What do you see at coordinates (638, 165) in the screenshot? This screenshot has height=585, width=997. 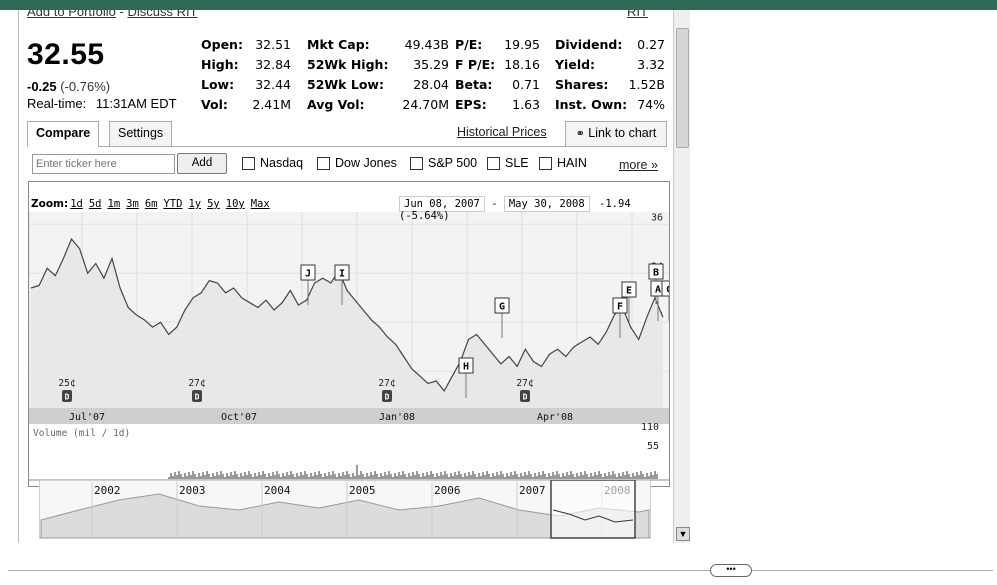 I see `more-link: more »` at bounding box center [638, 165].